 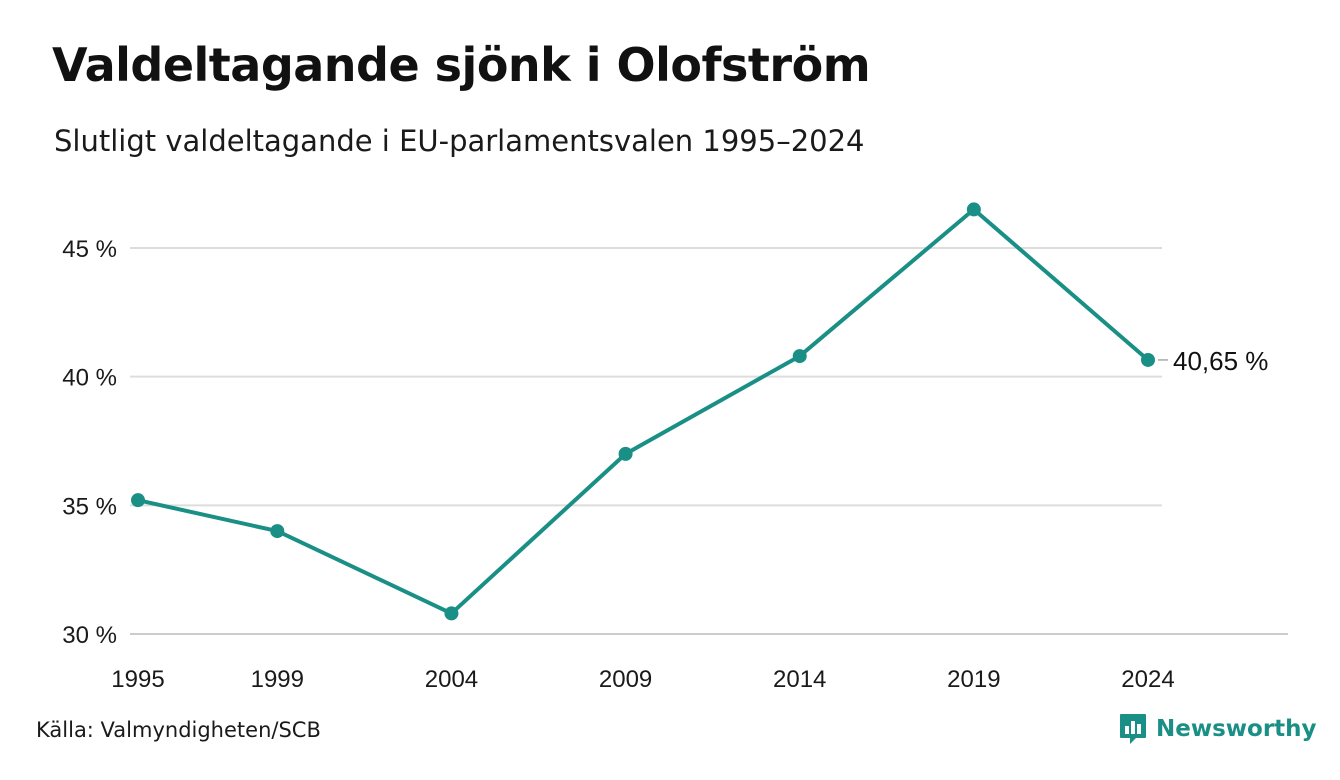 I want to click on y-tick-label: 40 %, so click(x=89, y=378).